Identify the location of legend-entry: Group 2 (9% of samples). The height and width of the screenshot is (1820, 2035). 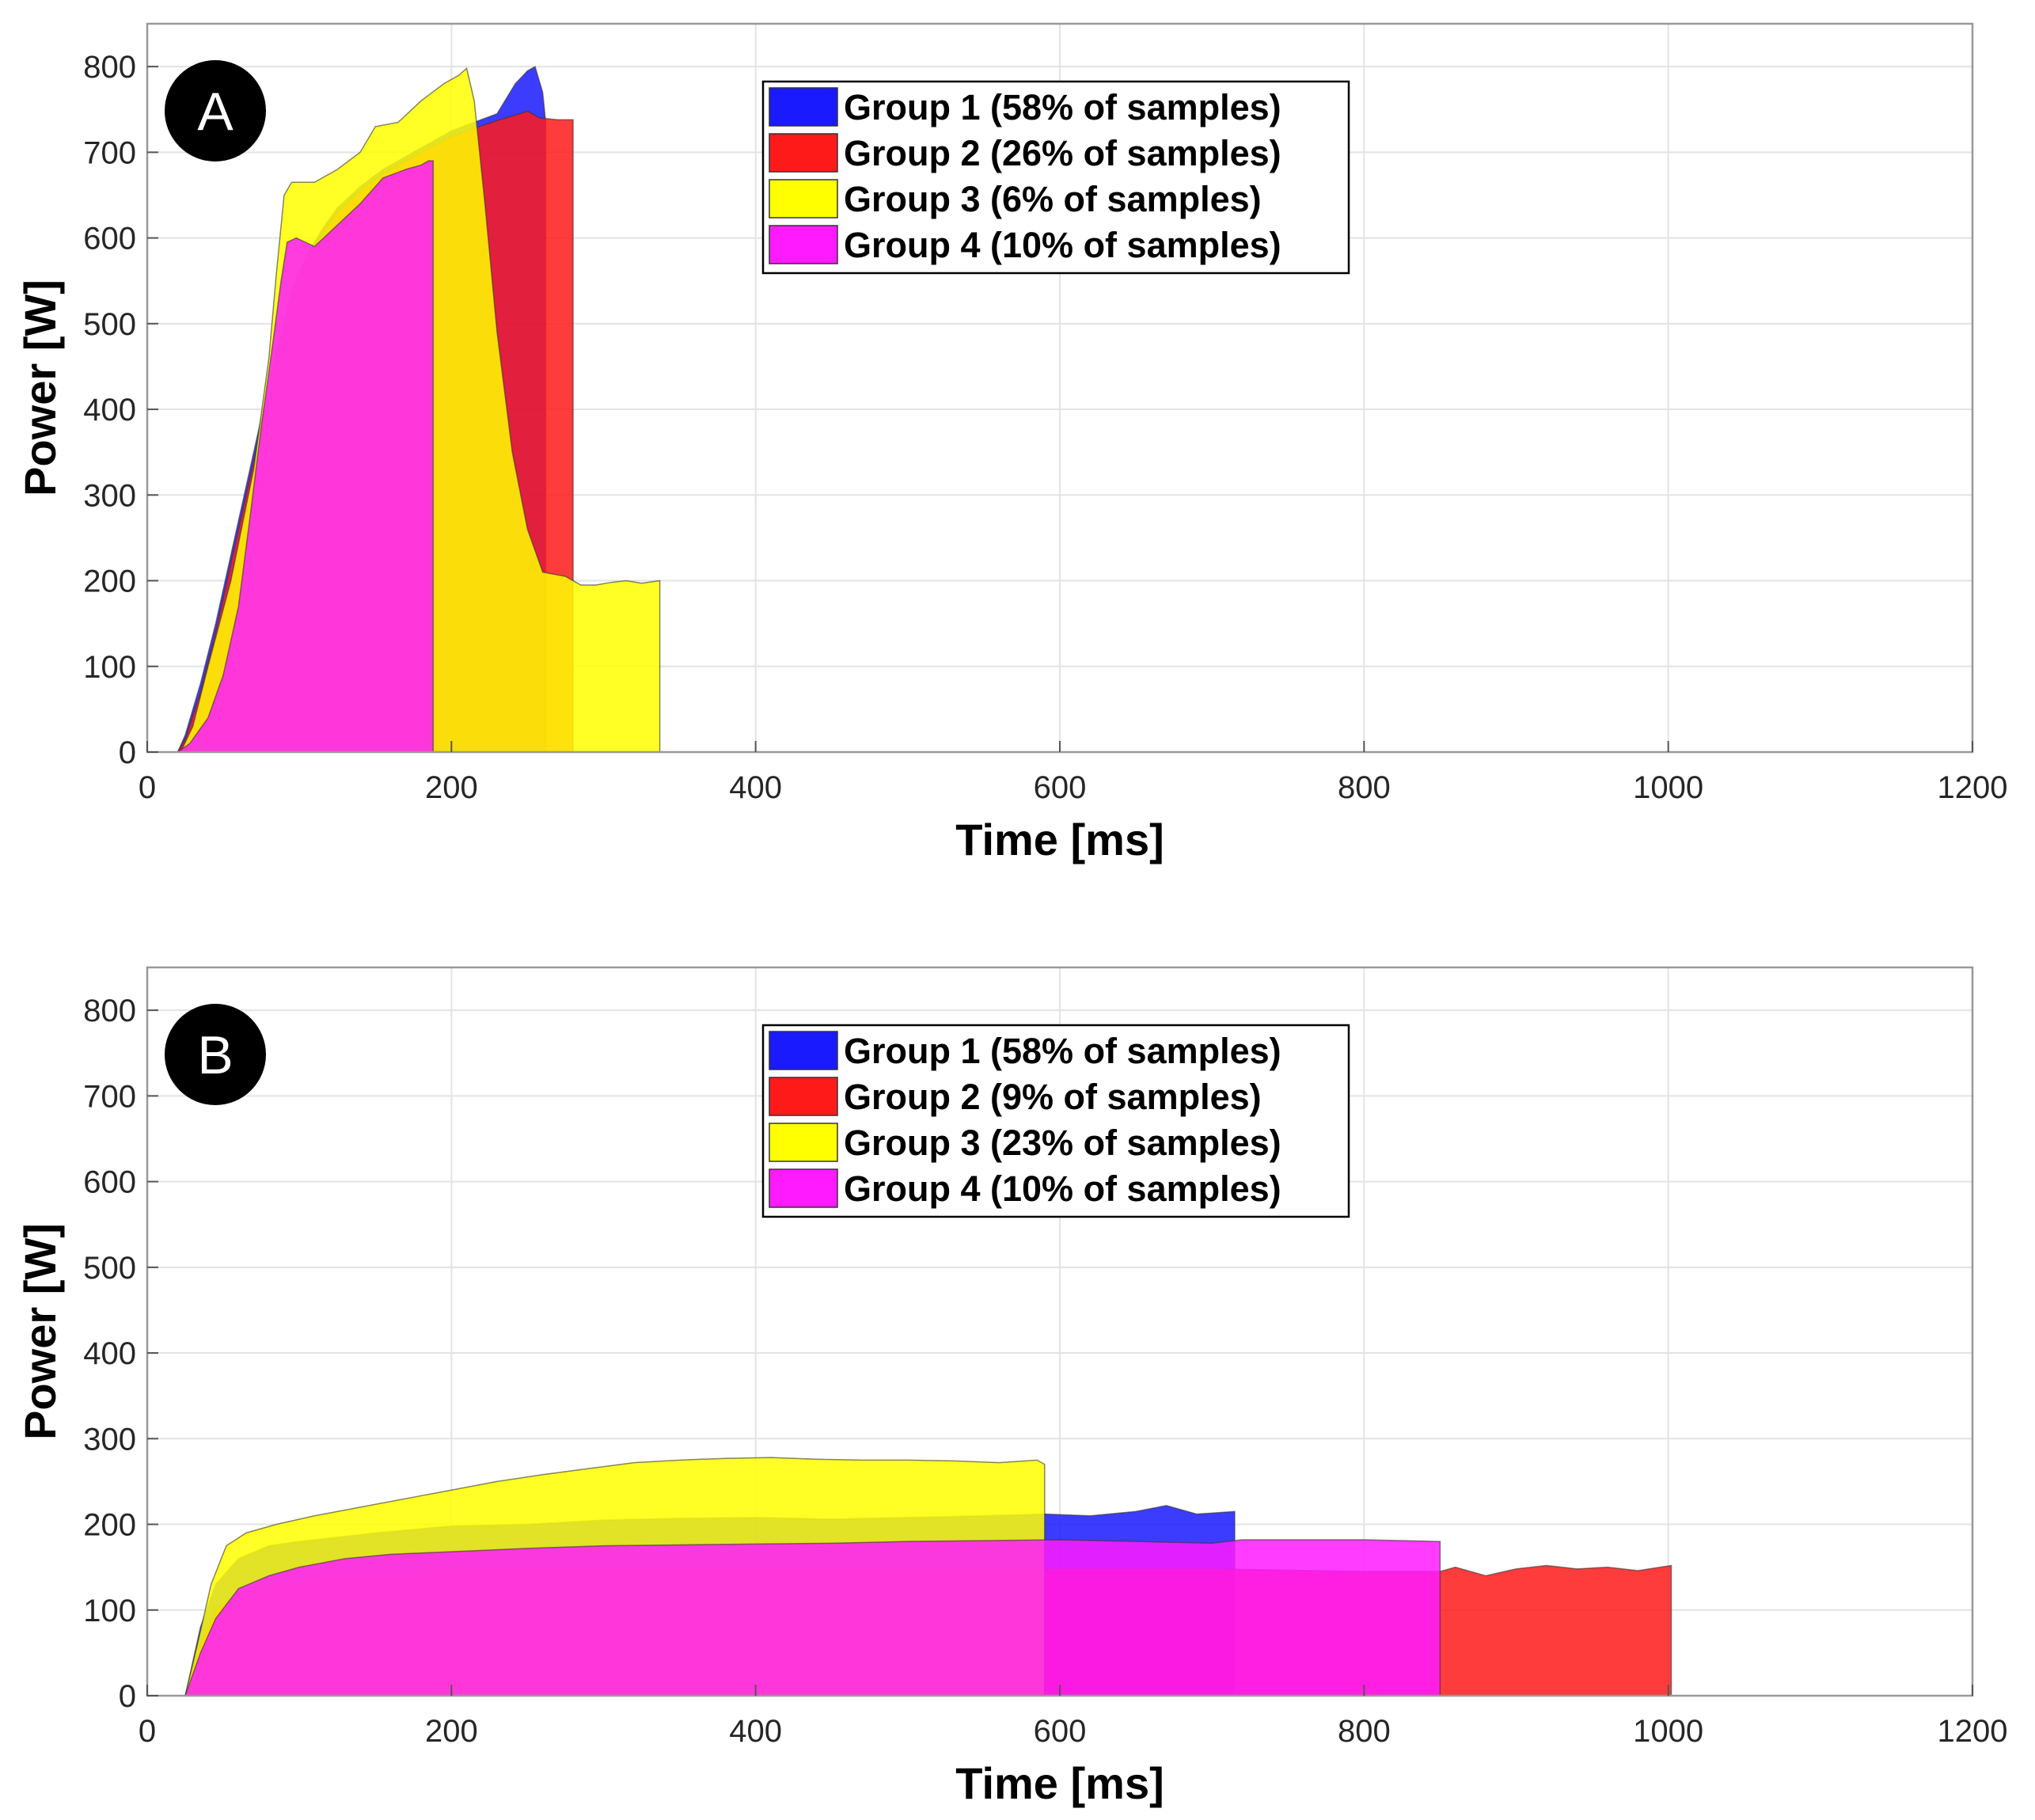
(1053, 1097).